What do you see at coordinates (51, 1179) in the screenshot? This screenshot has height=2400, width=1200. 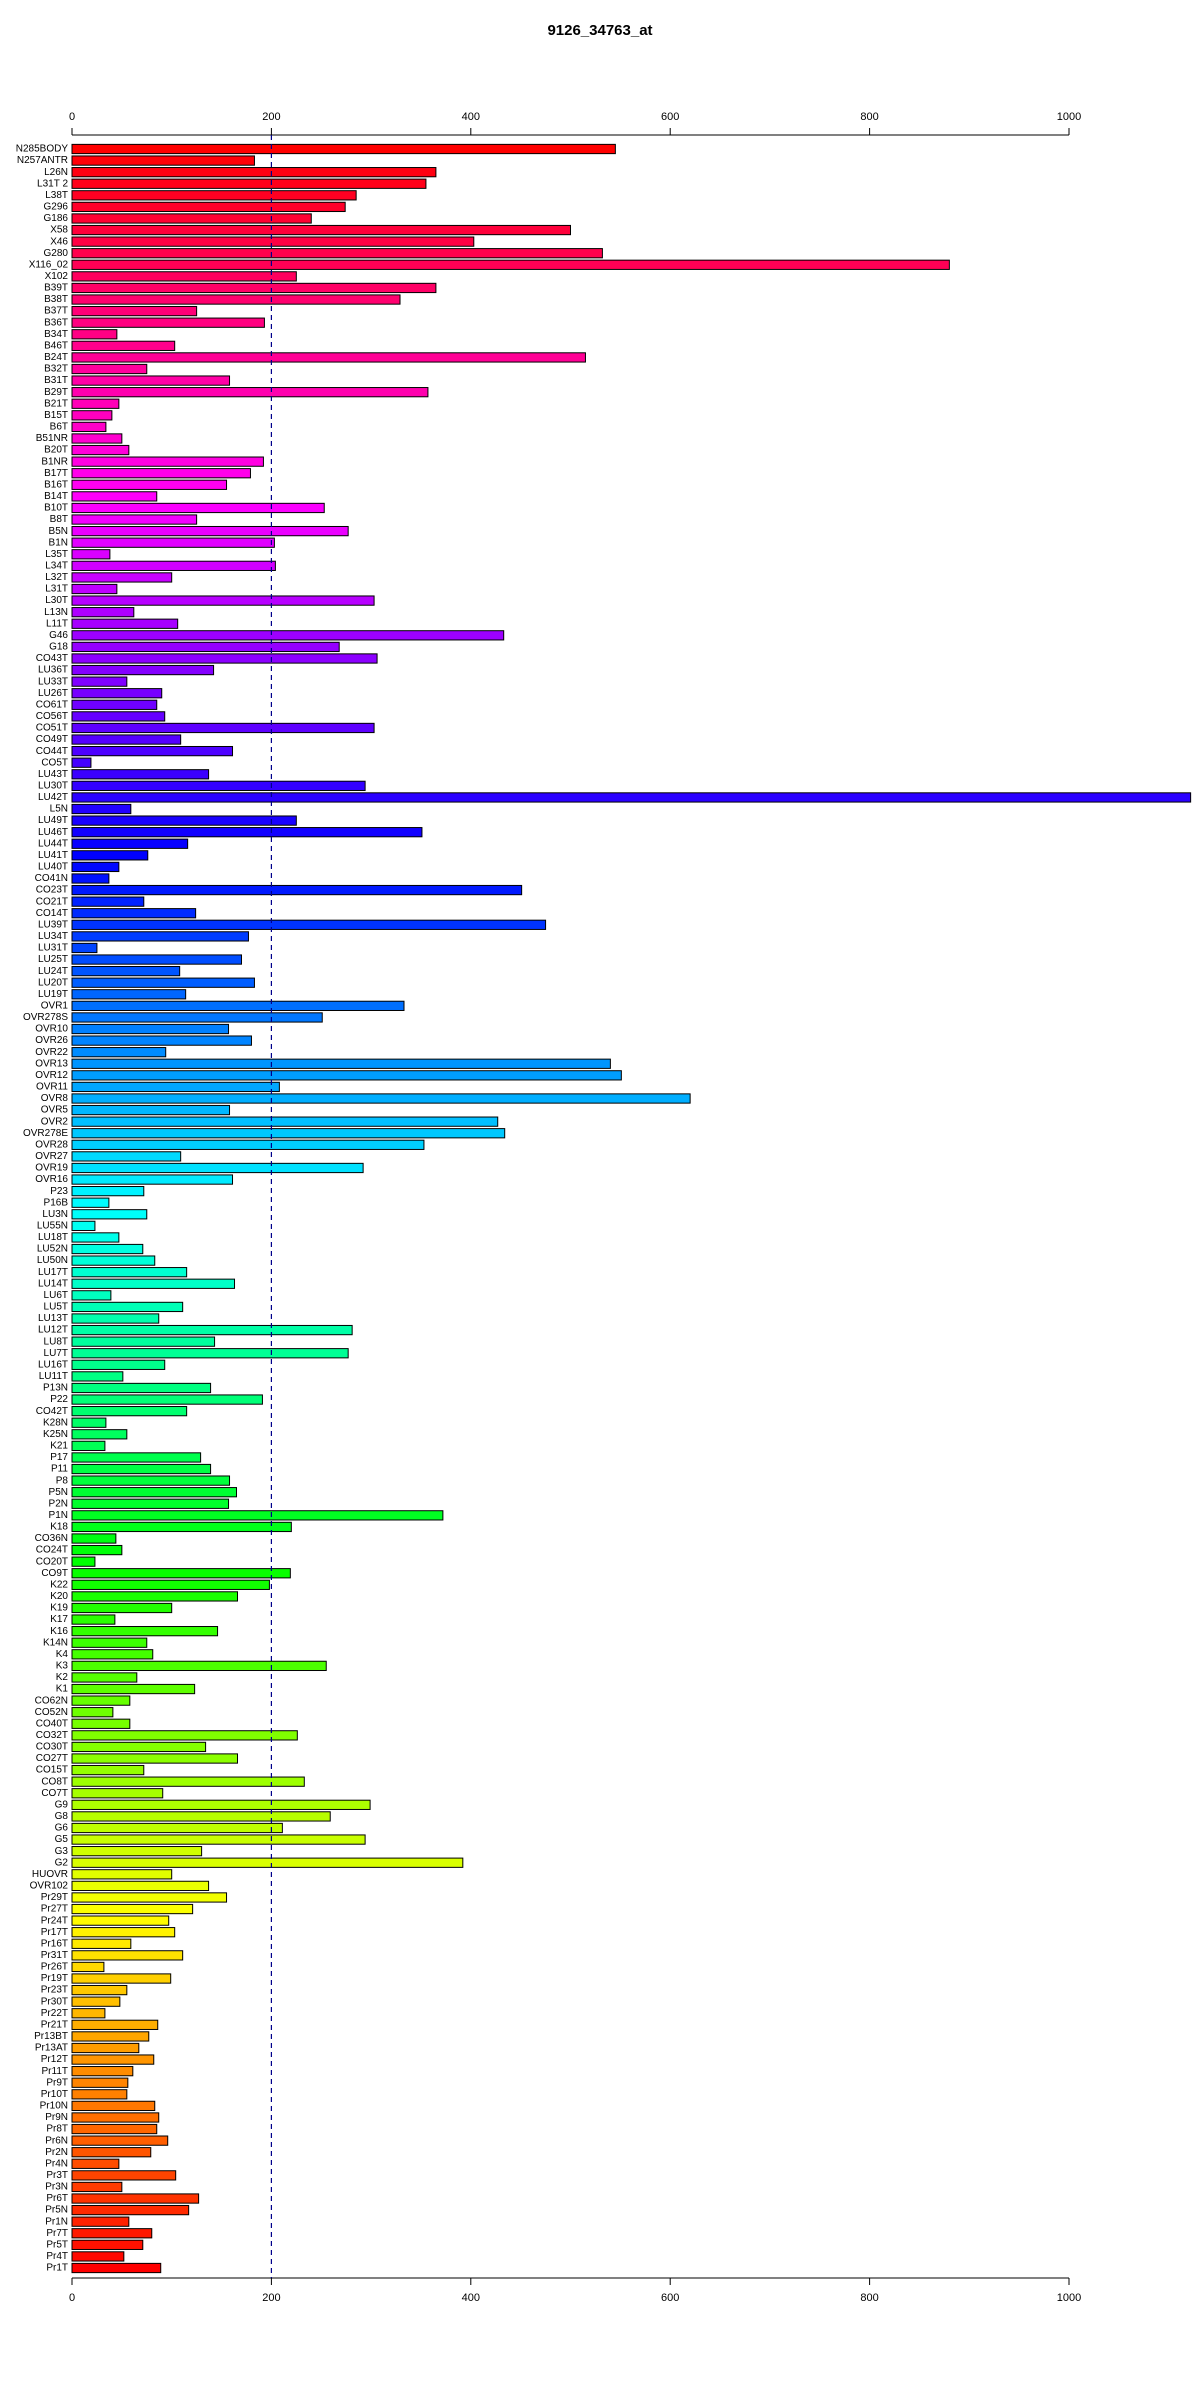 I see `y-tick-label: OVR16` at bounding box center [51, 1179].